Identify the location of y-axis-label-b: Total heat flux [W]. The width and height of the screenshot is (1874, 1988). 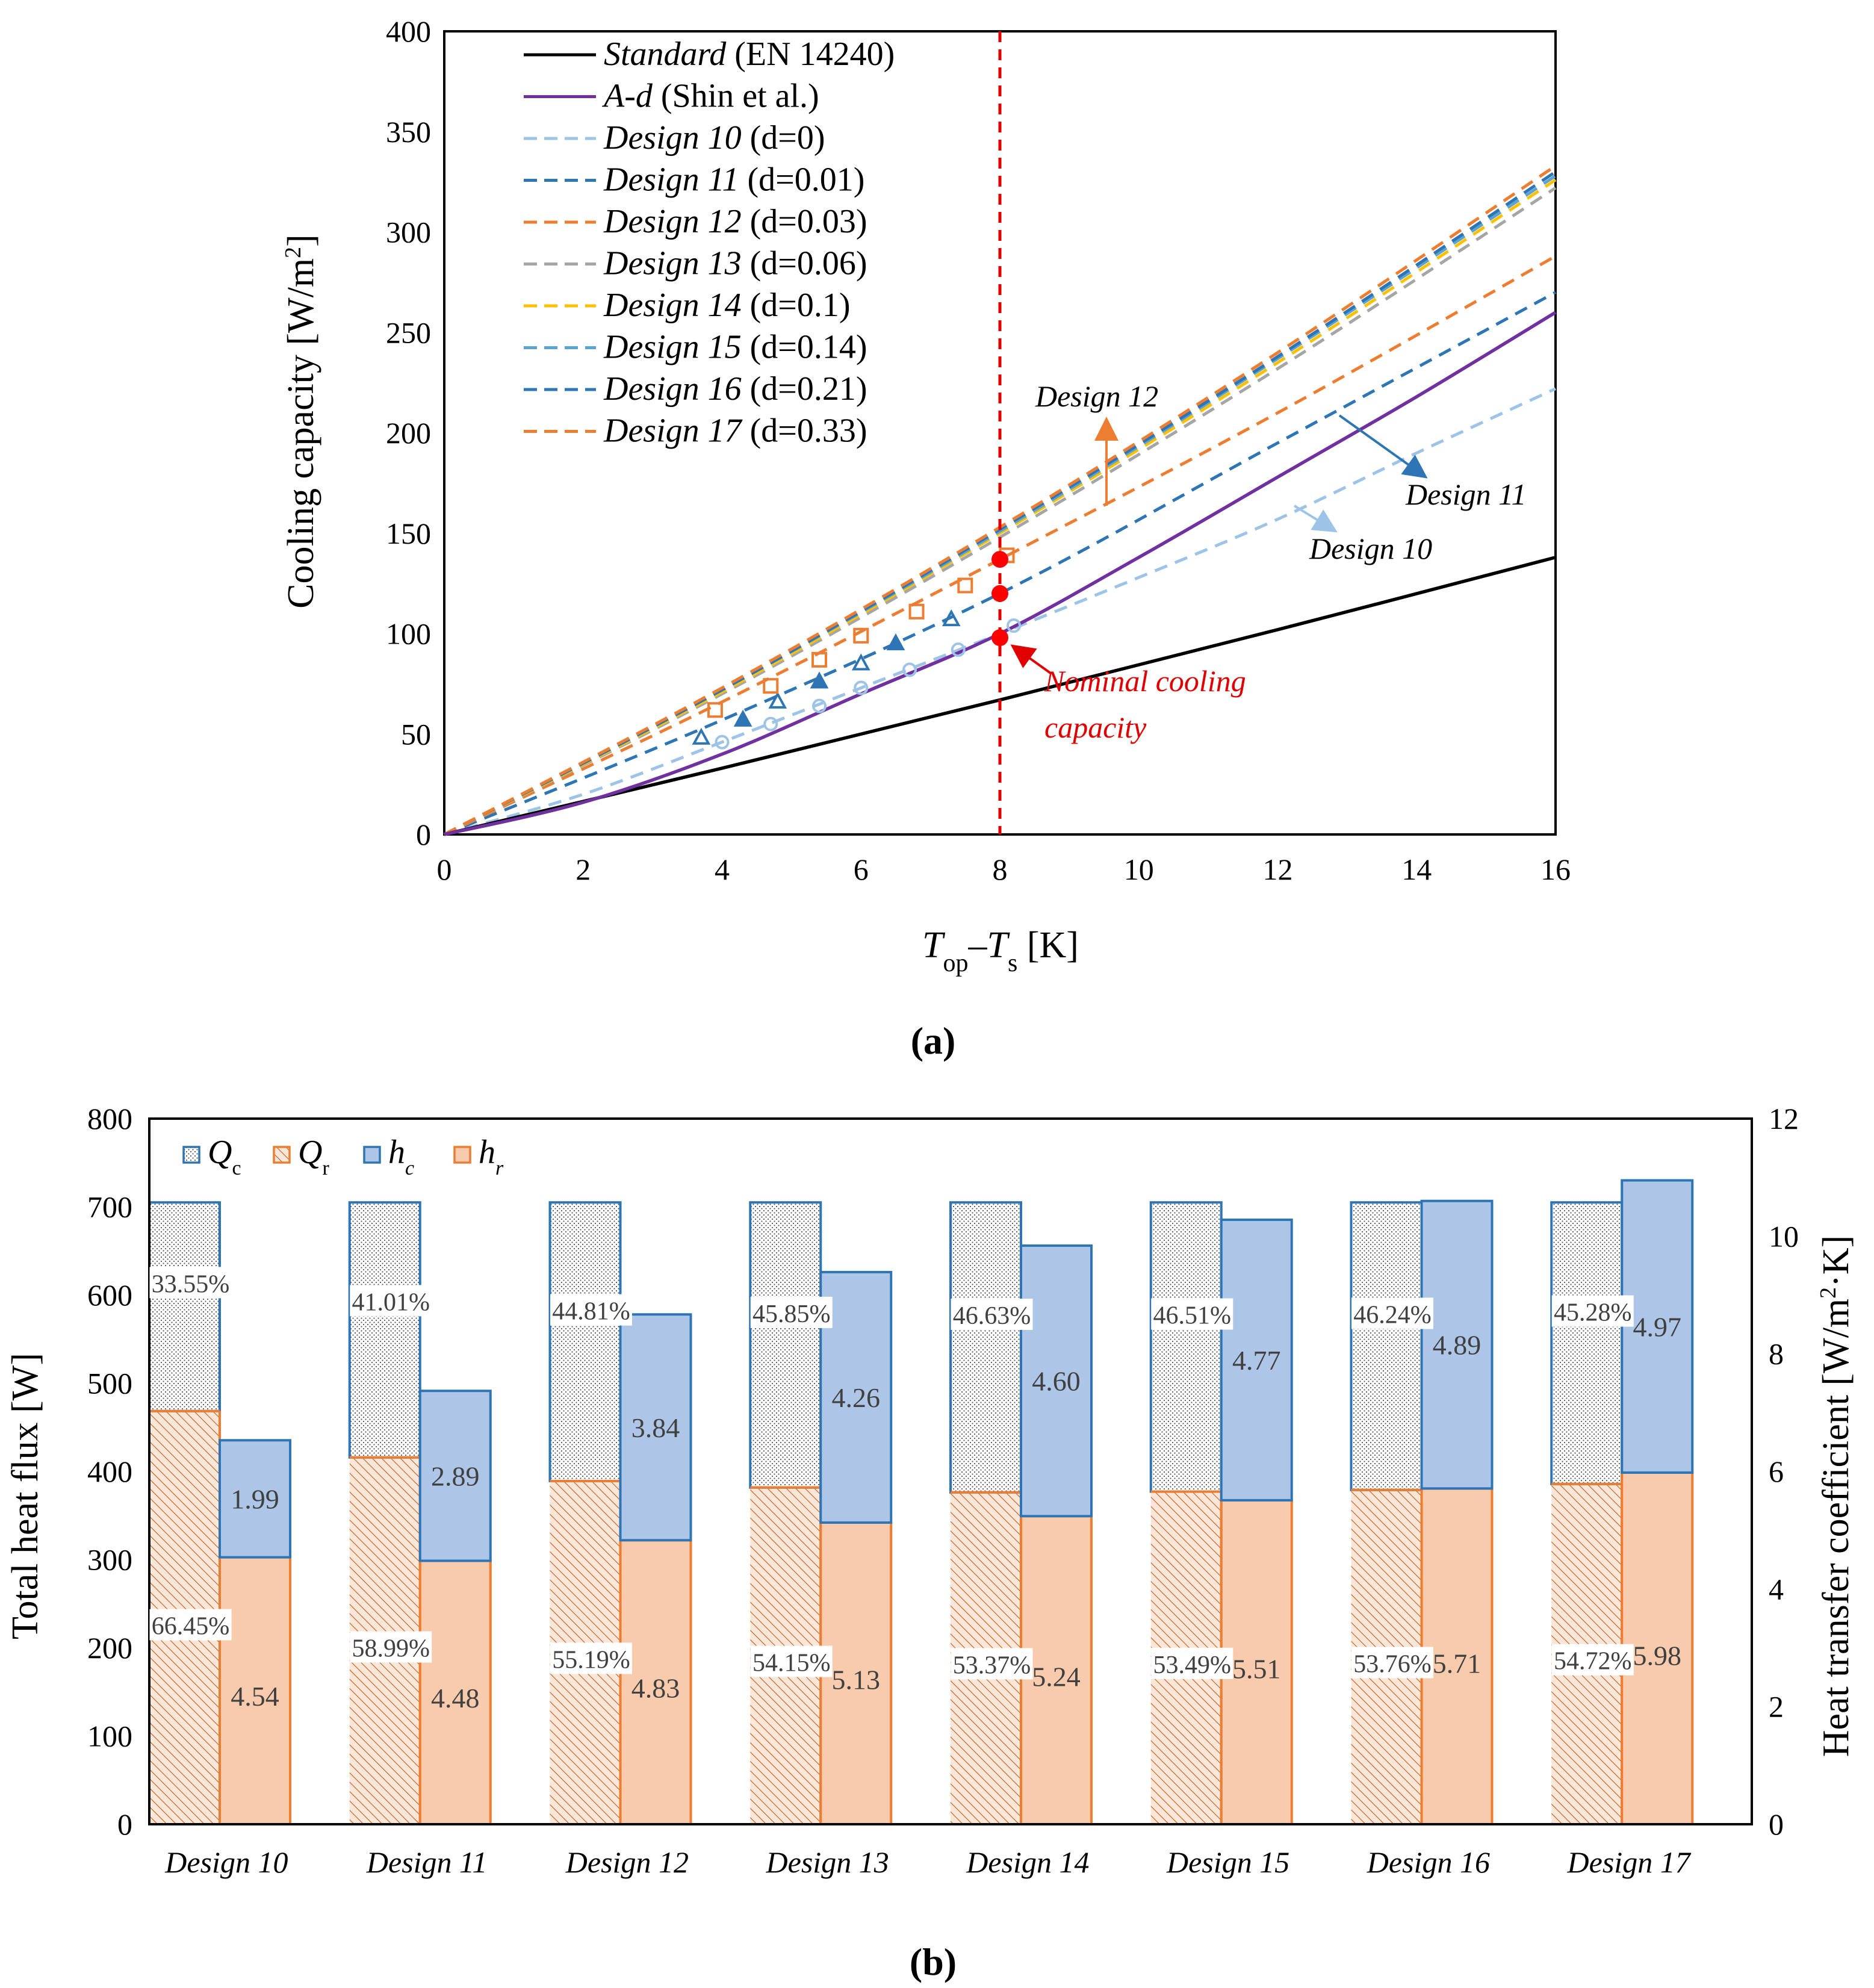
(25, 1496).